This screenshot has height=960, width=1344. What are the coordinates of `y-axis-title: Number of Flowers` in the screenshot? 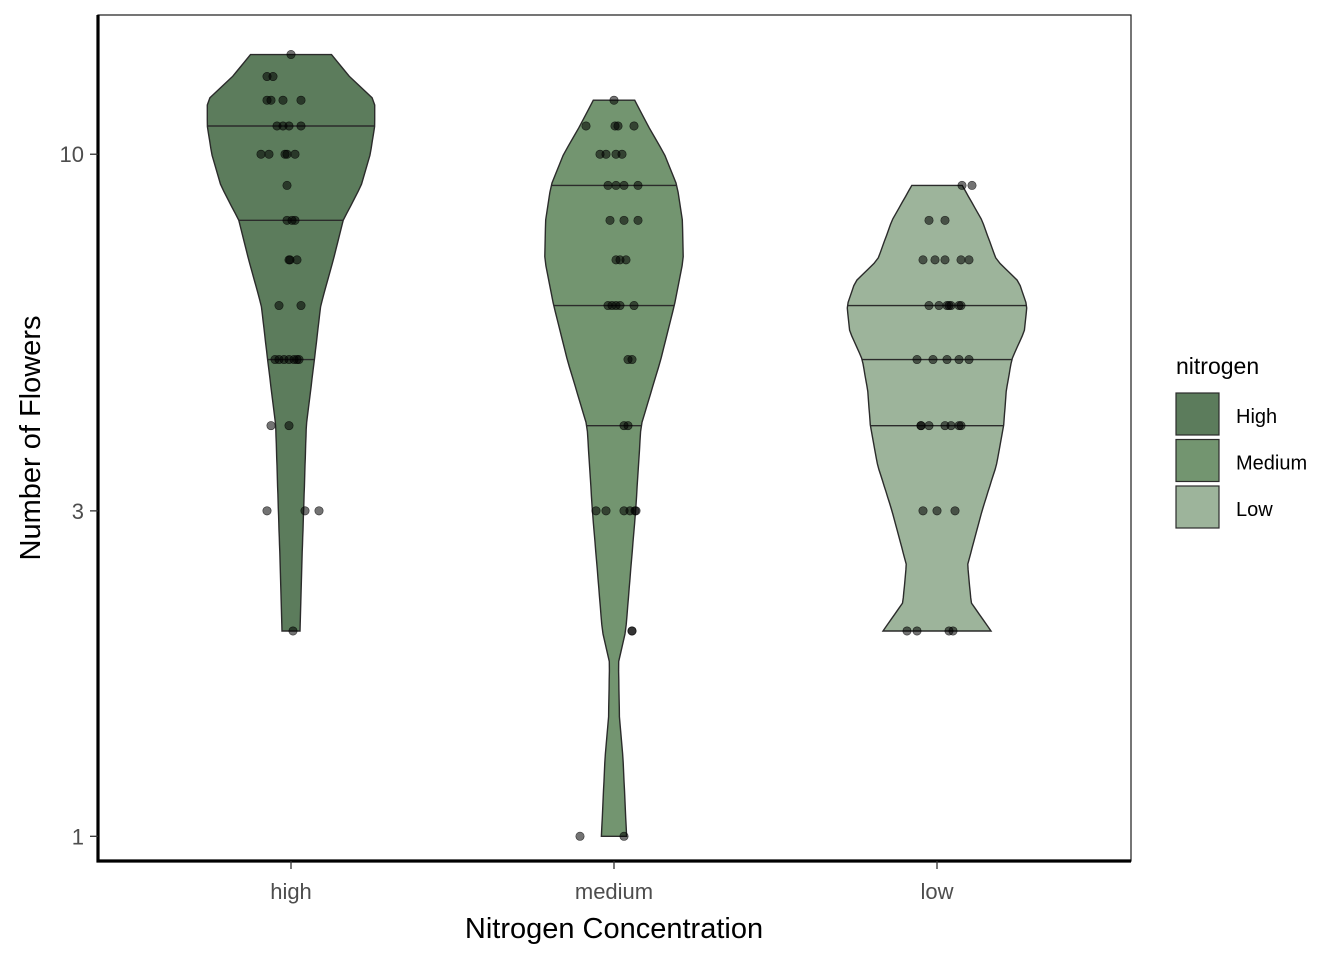 It's located at (31, 438).